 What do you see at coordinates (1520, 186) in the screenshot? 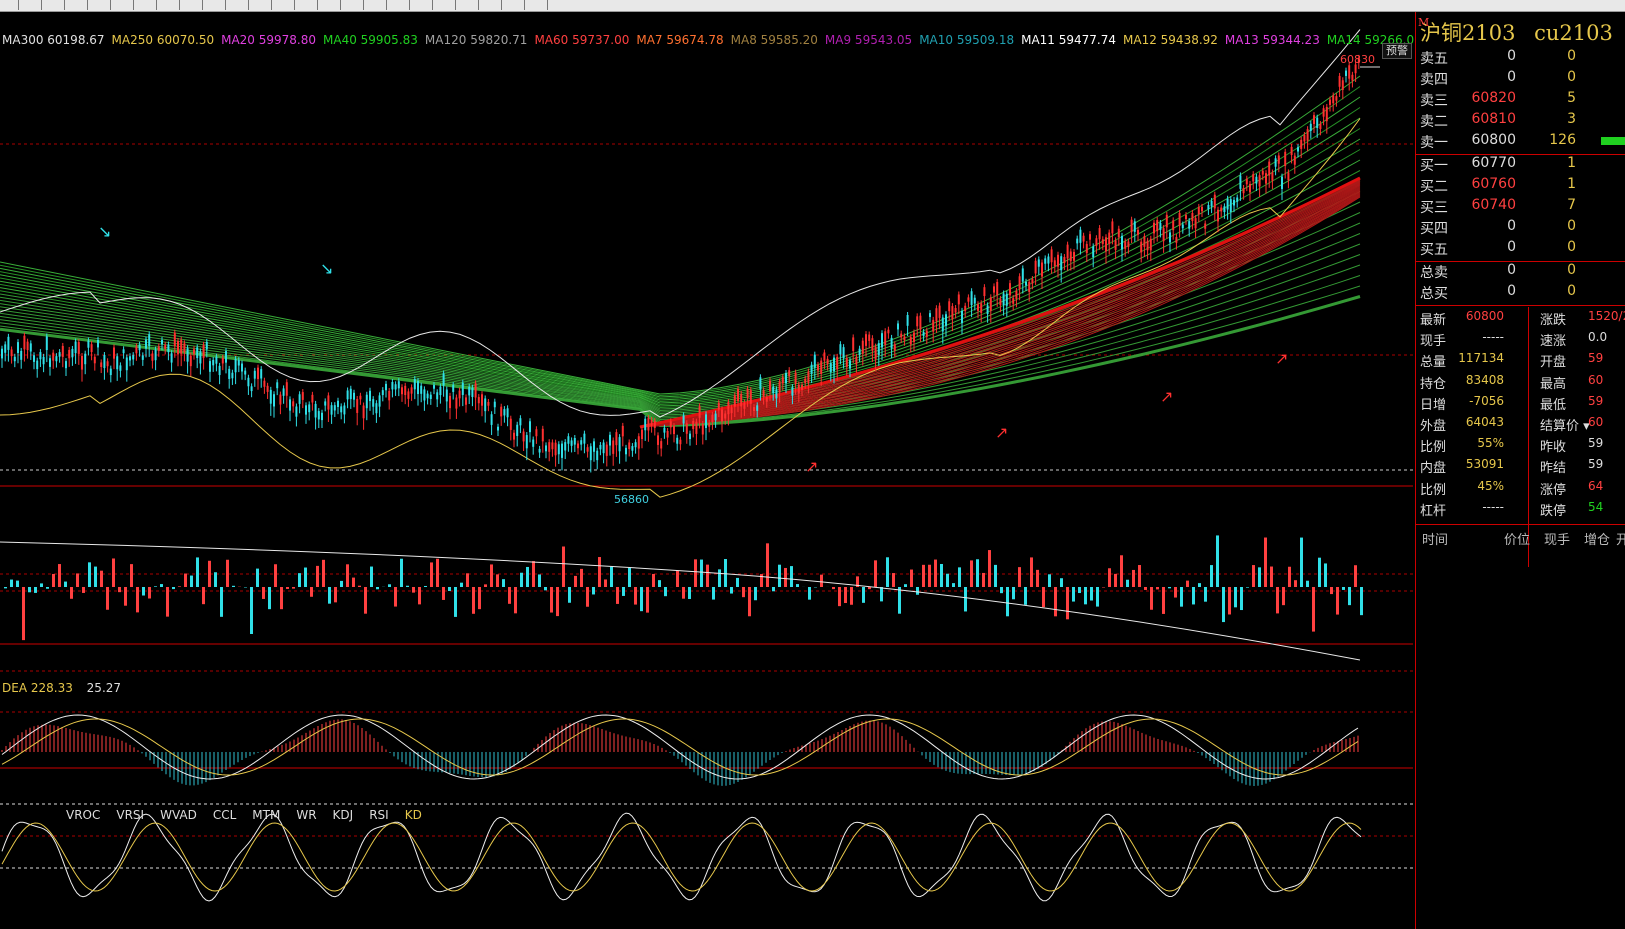
I see `bid-row: 买二 60760 1` at bounding box center [1520, 186].